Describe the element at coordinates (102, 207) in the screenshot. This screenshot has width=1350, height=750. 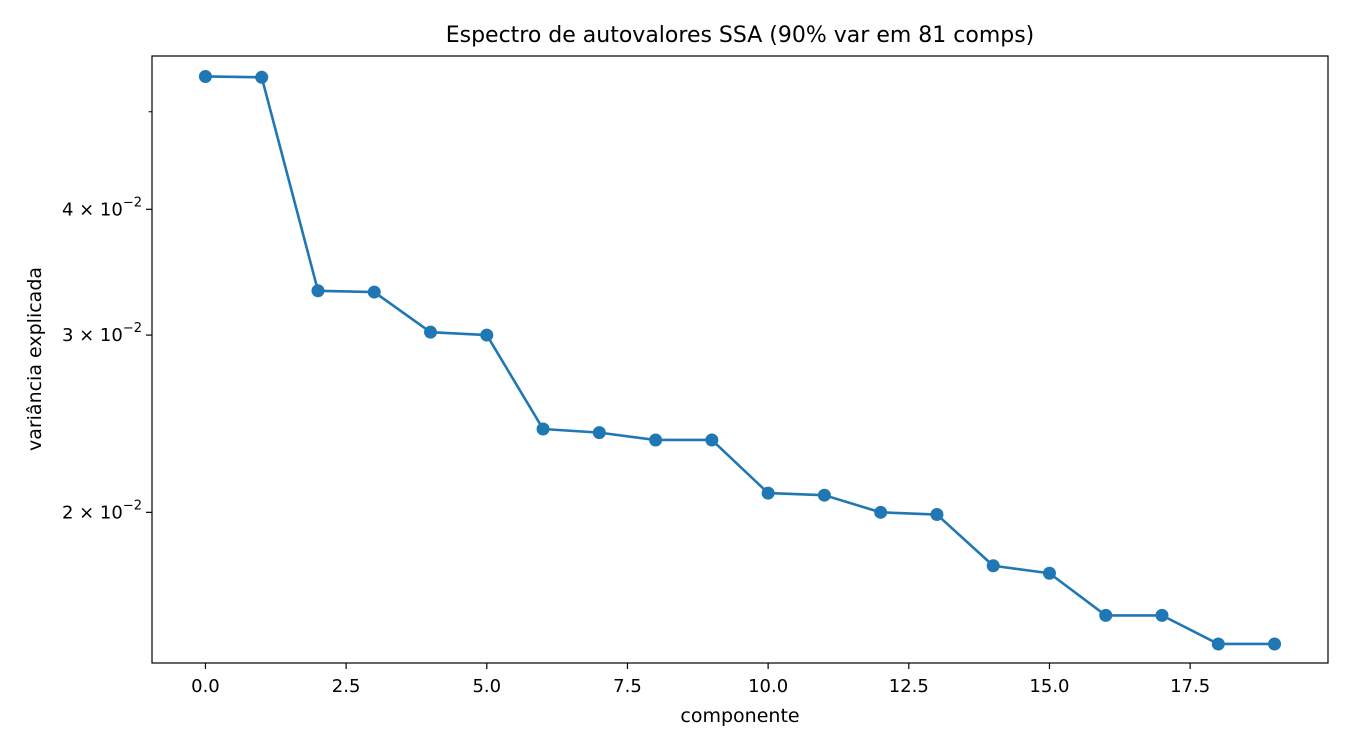
I see `y-tick-label: 4 × 10⁻²` at that location.